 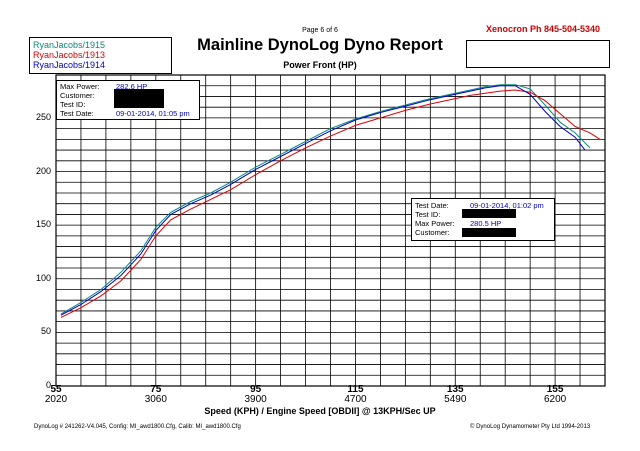 I want to click on y-tick-label: 250, so click(x=43, y=116).